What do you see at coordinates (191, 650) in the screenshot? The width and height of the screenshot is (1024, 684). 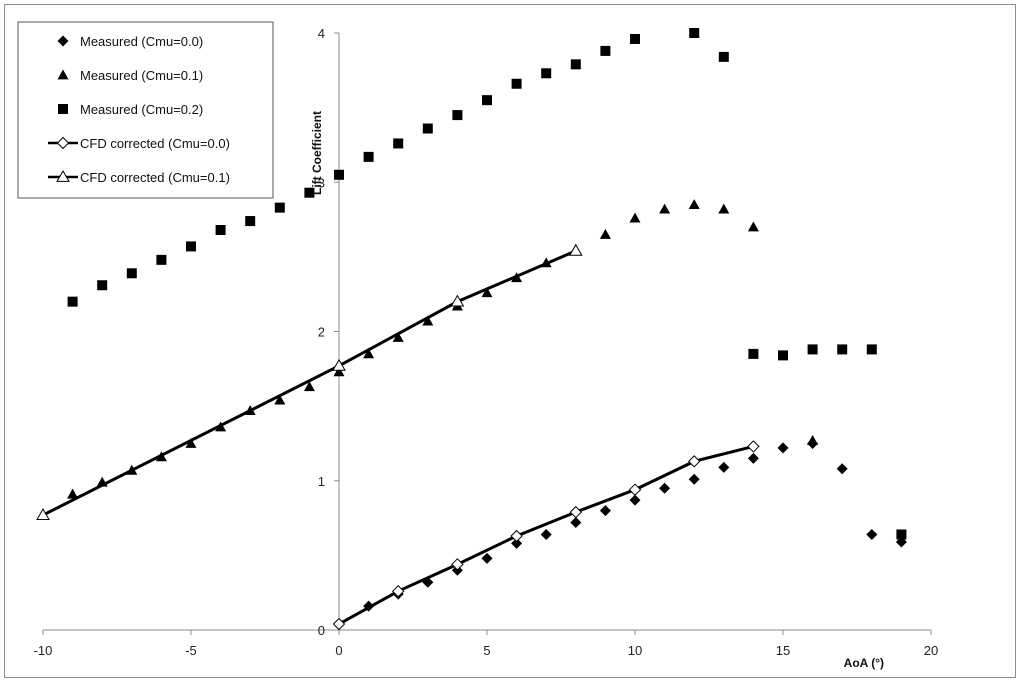 I see `x-tick-label: -5` at bounding box center [191, 650].